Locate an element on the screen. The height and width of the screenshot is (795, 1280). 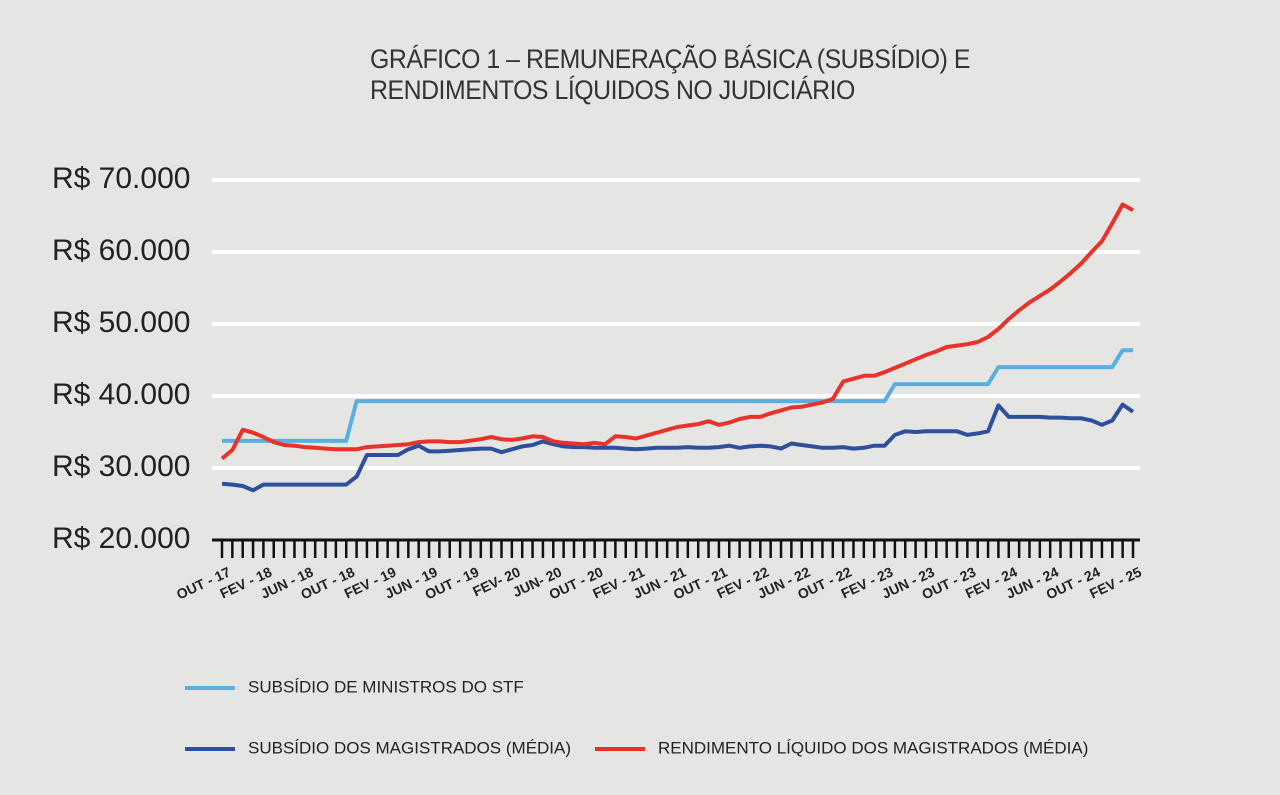
legend-label: SUBSÍDIO DOS MAGISTRADOS (MÉDIA) is located at coordinates (409, 747).